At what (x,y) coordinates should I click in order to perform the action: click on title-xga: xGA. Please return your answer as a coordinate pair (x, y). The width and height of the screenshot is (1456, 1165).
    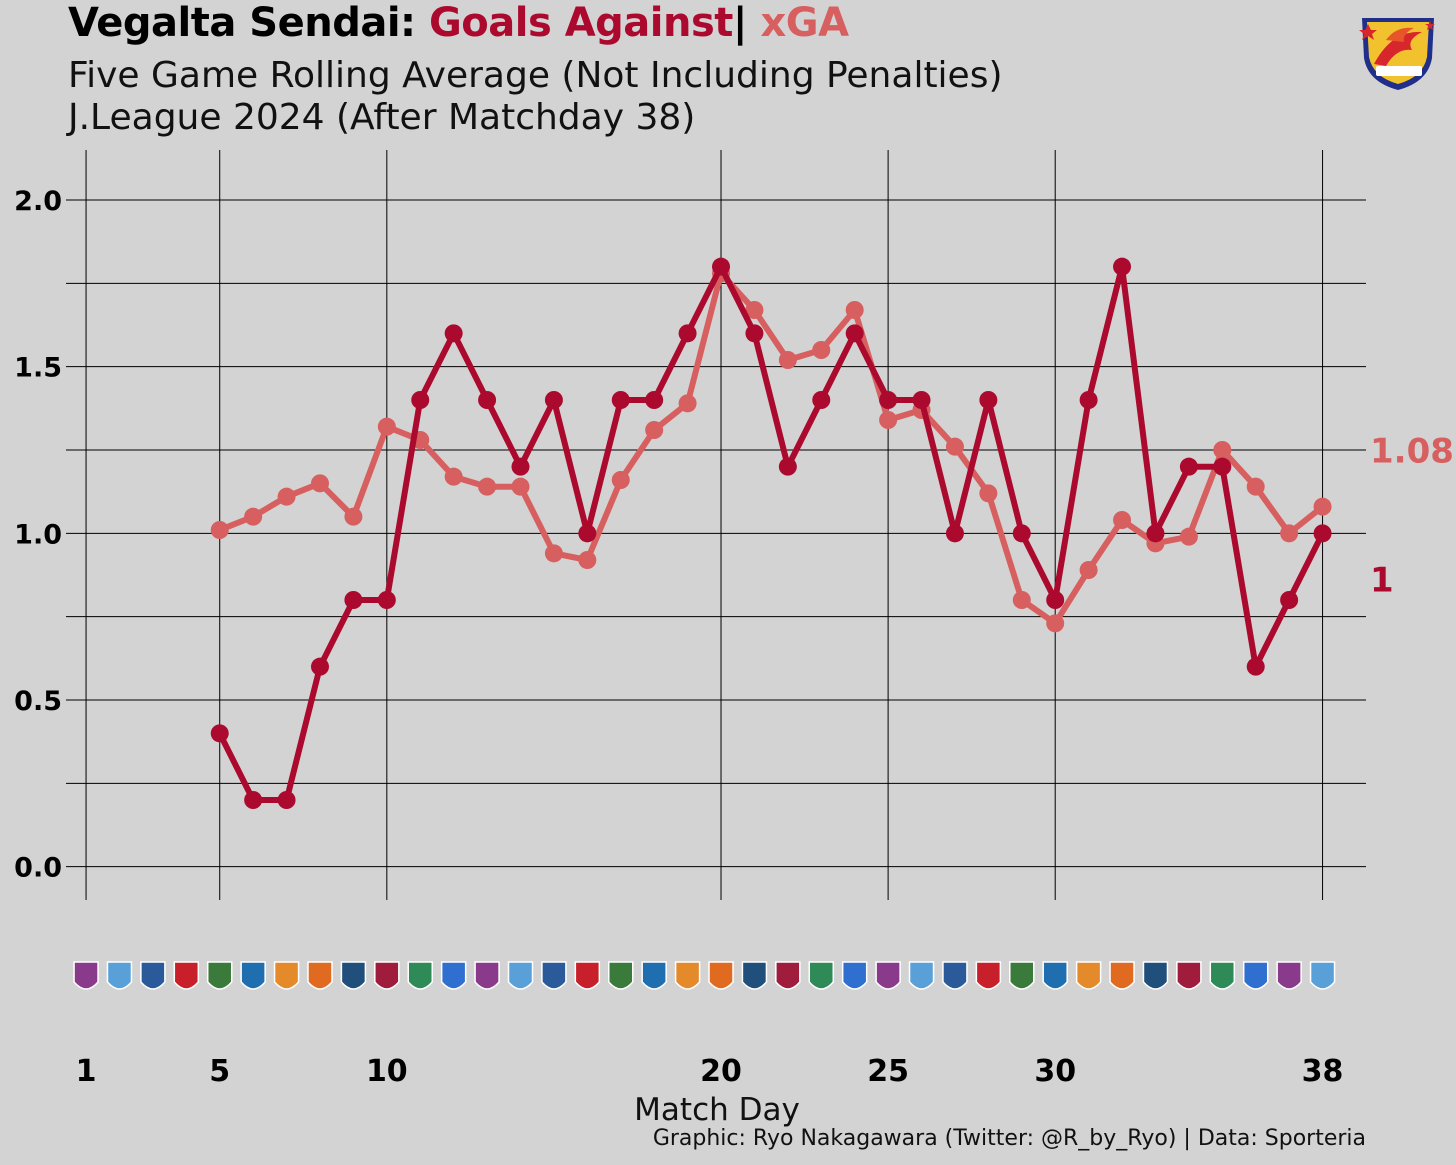
    Looking at the image, I should click on (804, 23).